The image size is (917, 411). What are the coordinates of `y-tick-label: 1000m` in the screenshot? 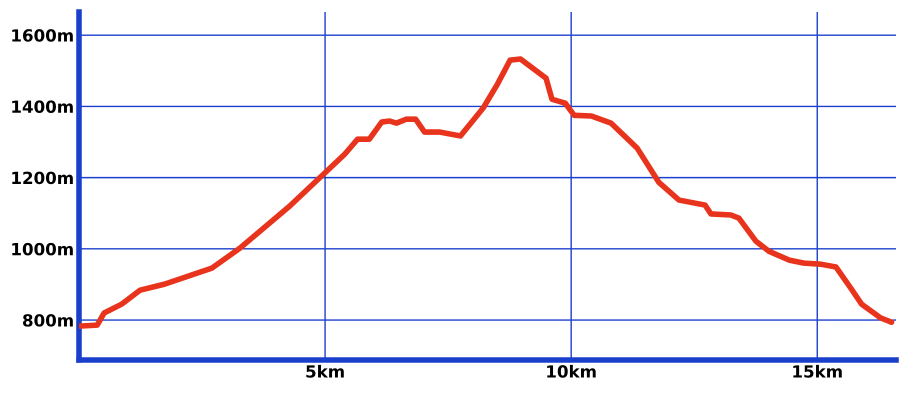 It's located at (42, 249).